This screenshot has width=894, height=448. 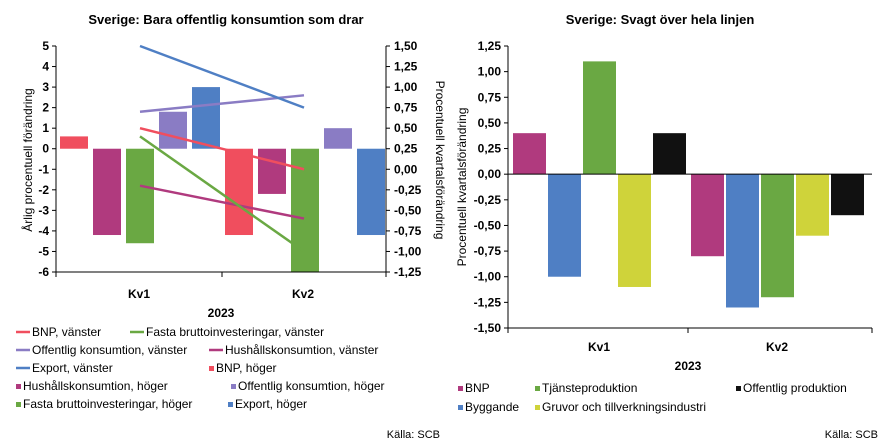 What do you see at coordinates (589, 388) in the screenshot?
I see `legend-right-label: Tjänsteproduktion` at bounding box center [589, 388].